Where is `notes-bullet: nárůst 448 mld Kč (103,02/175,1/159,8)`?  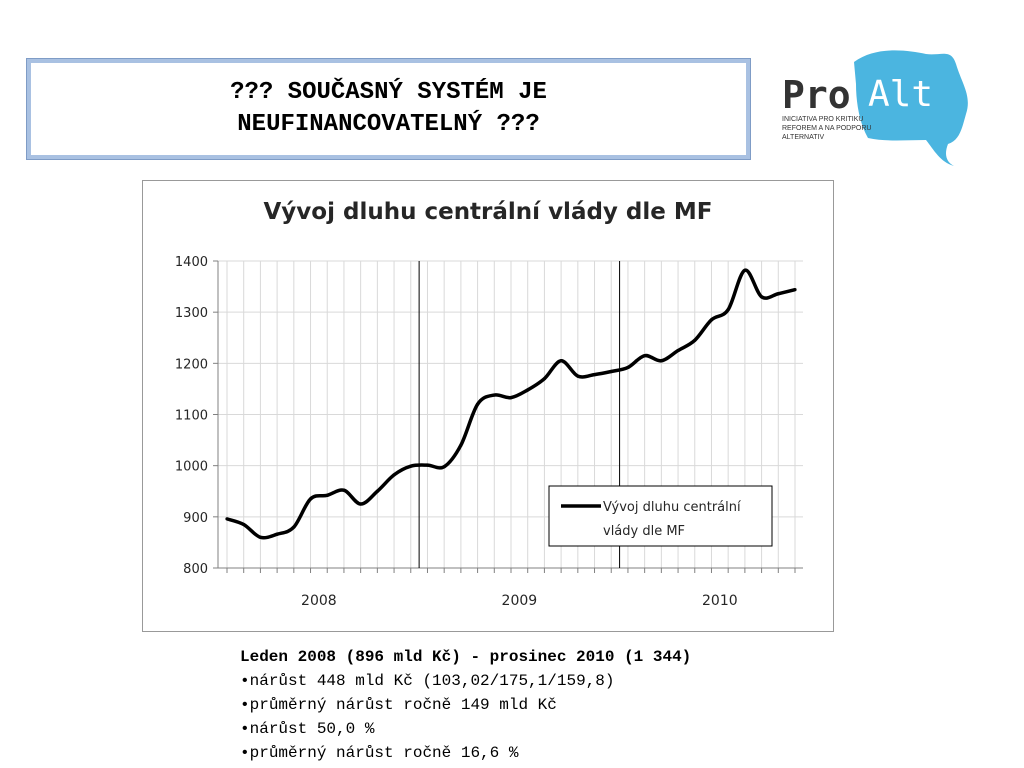
notes-bullet: nárůst 448 mld Kč (103,02/175,1/159,8) is located at coordinates (550, 681).